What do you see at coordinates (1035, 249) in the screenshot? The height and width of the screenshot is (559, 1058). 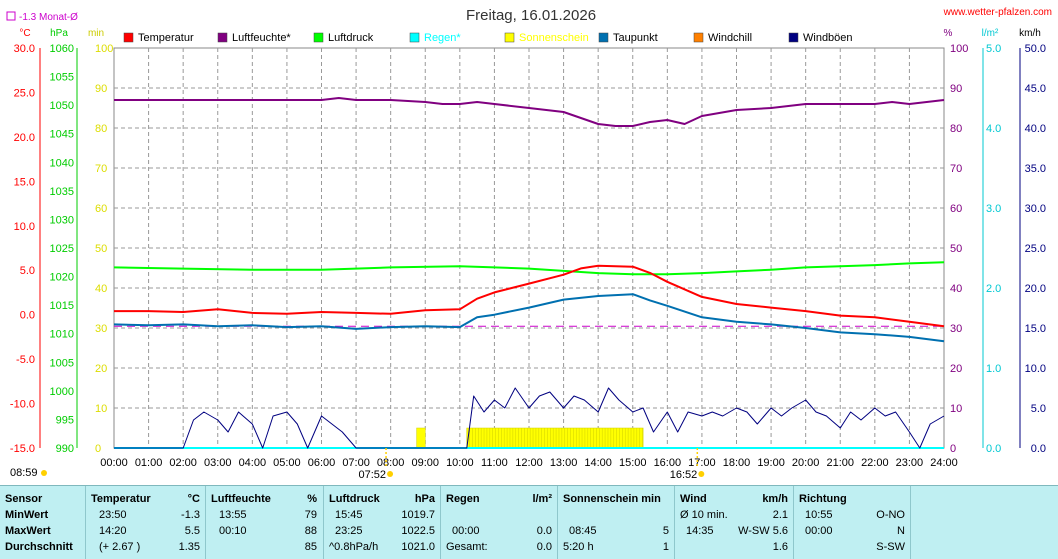 I see `wind-tick-label: 25.0` at bounding box center [1035, 249].